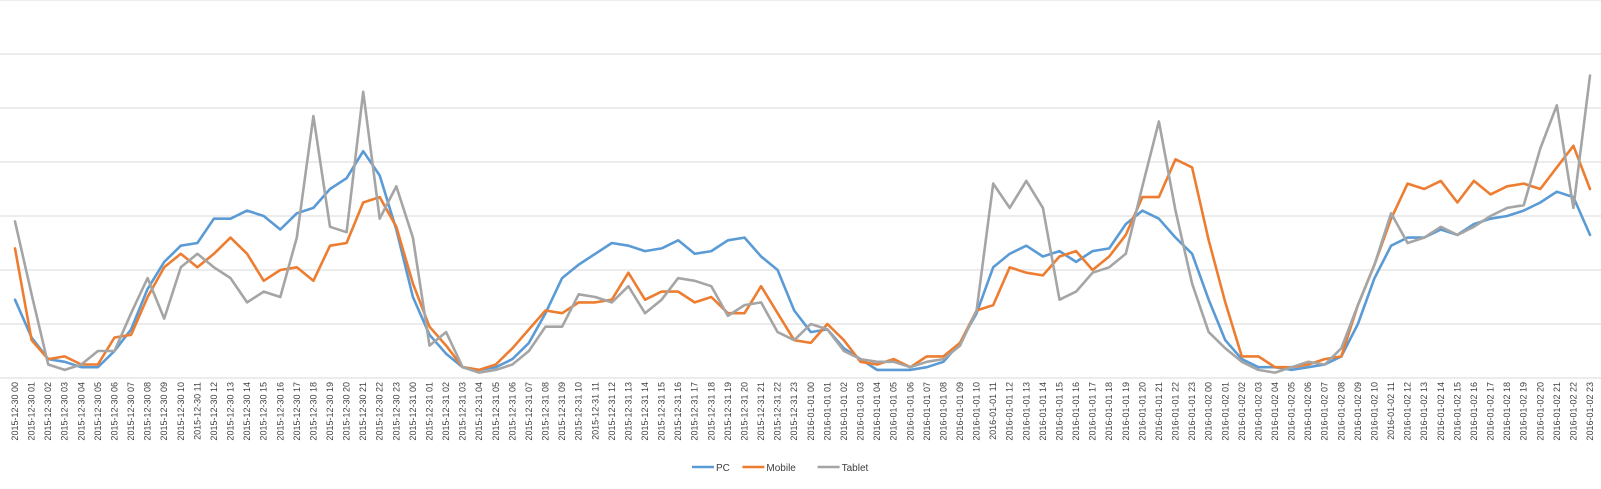 This screenshot has width=1601, height=489. I want to click on x-tick-label: 2015-12-31 05, so click(496, 411).